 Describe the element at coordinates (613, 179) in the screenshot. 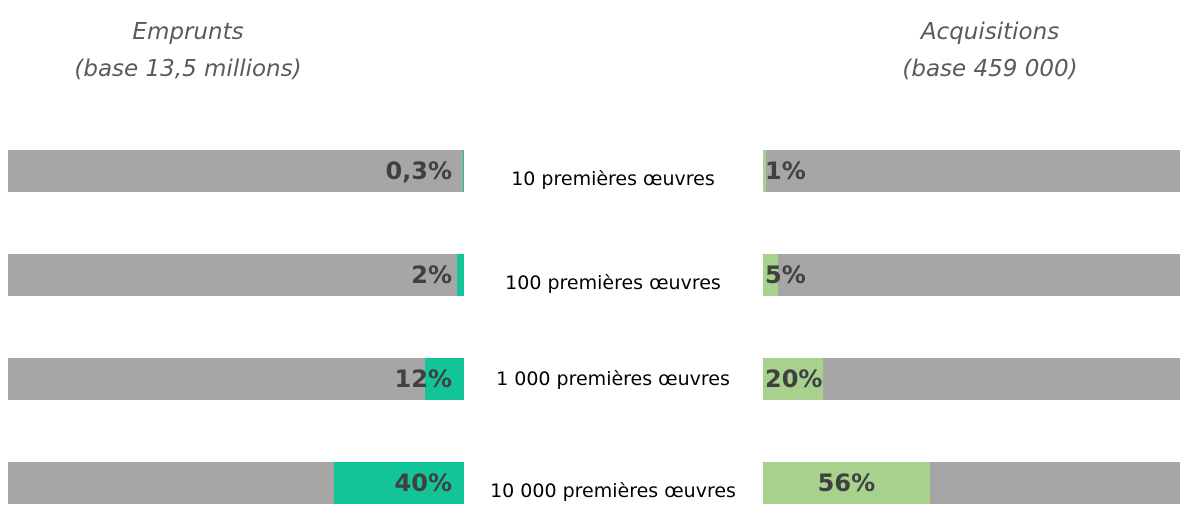

I see `category-label: 10 premières œuvres` at that location.